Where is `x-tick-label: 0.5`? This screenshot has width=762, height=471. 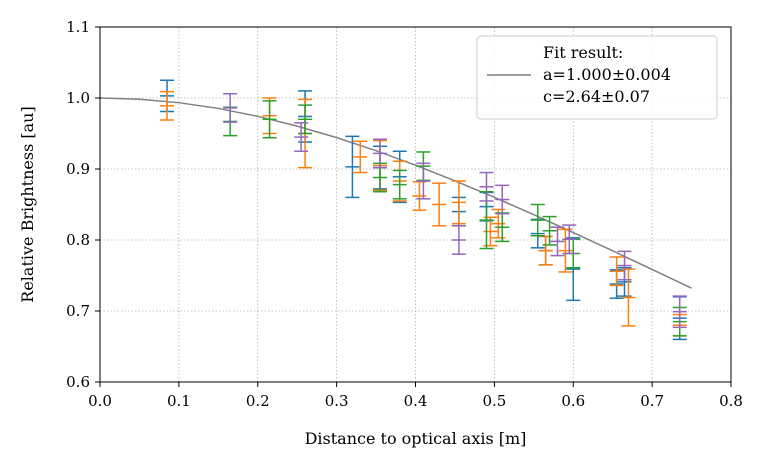 x-tick-label: 0.5 is located at coordinates (494, 401).